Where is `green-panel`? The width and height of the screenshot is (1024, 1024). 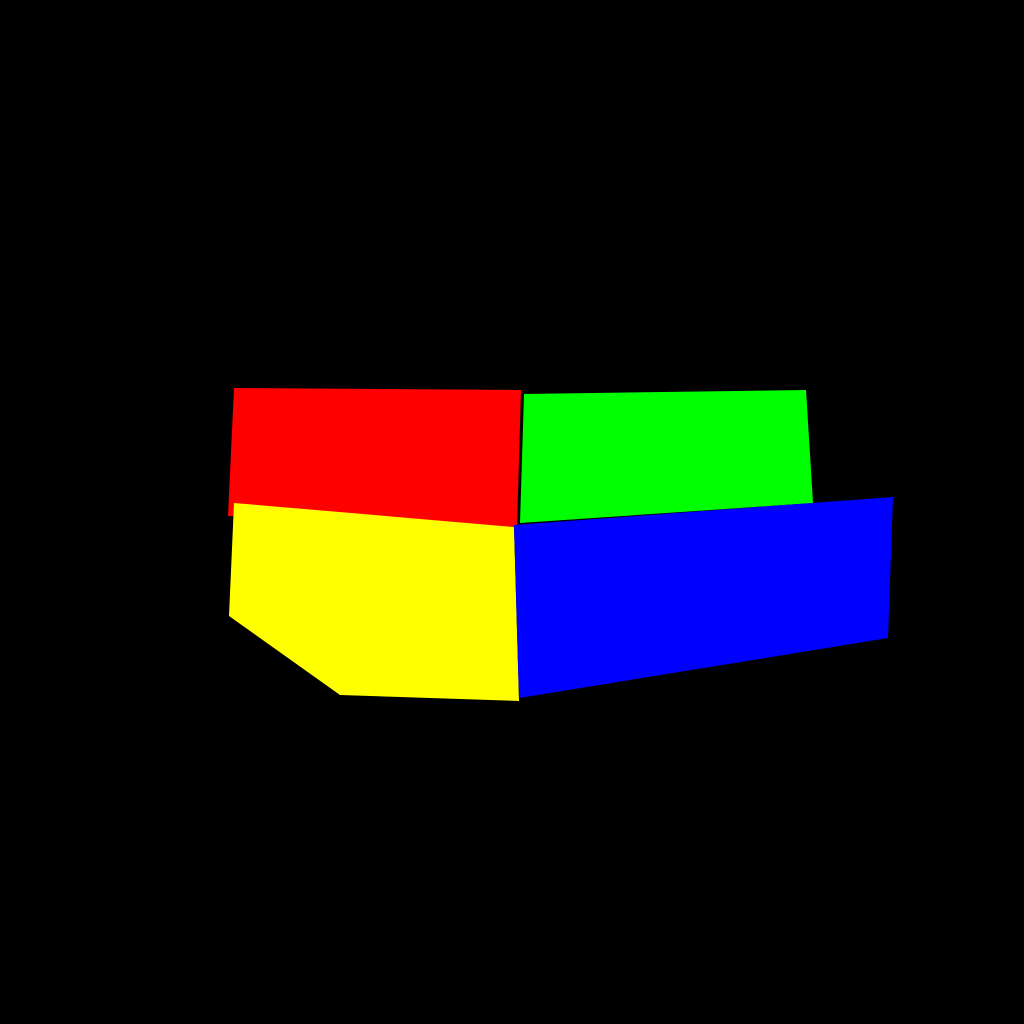
green-panel is located at coordinates (666, 456).